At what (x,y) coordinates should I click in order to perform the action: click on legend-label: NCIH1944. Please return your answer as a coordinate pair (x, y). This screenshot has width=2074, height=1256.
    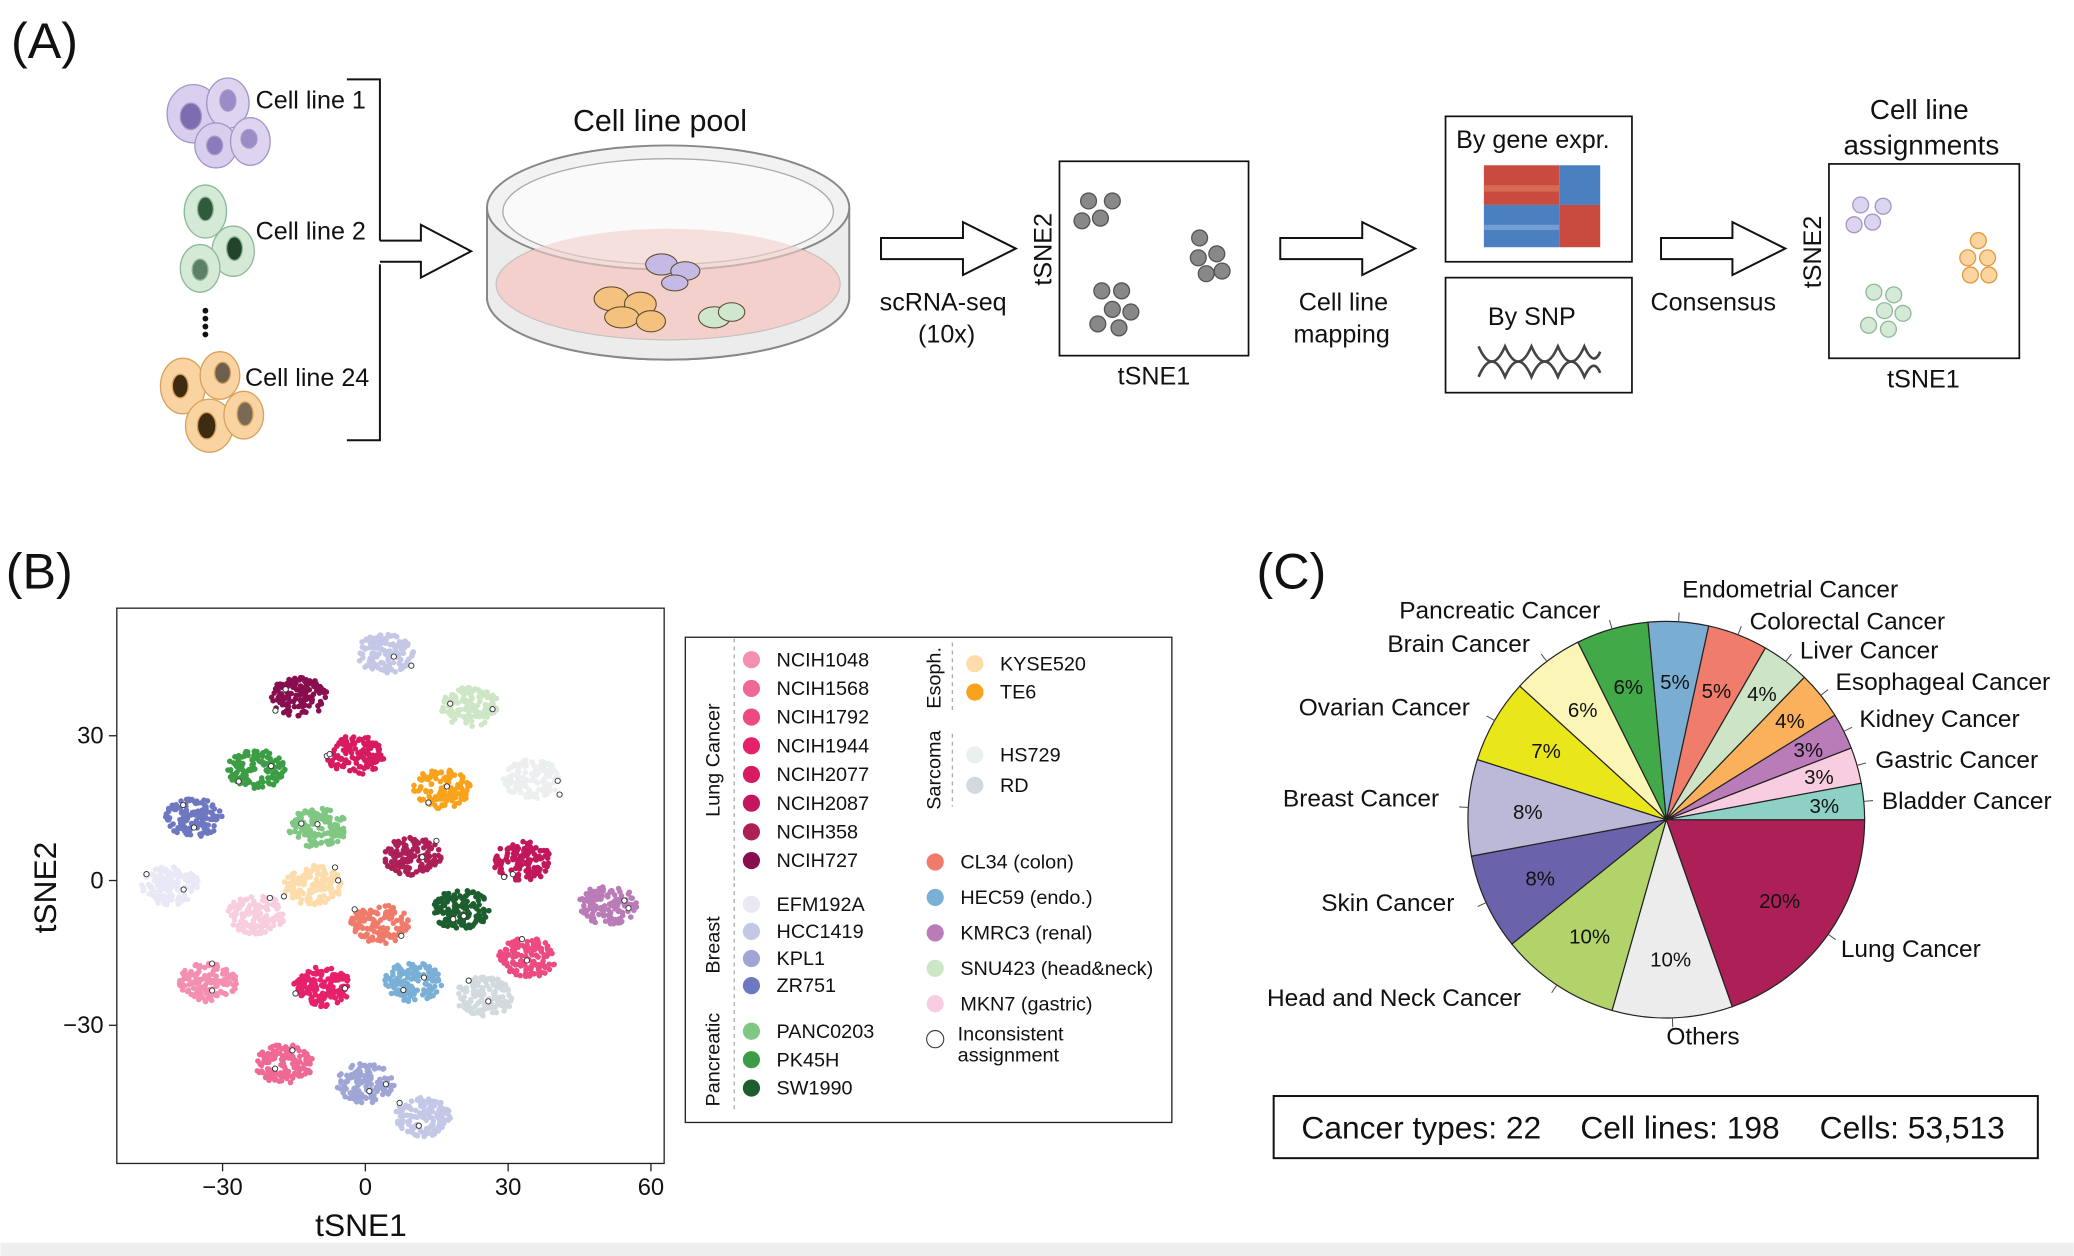
    Looking at the image, I should click on (823, 746).